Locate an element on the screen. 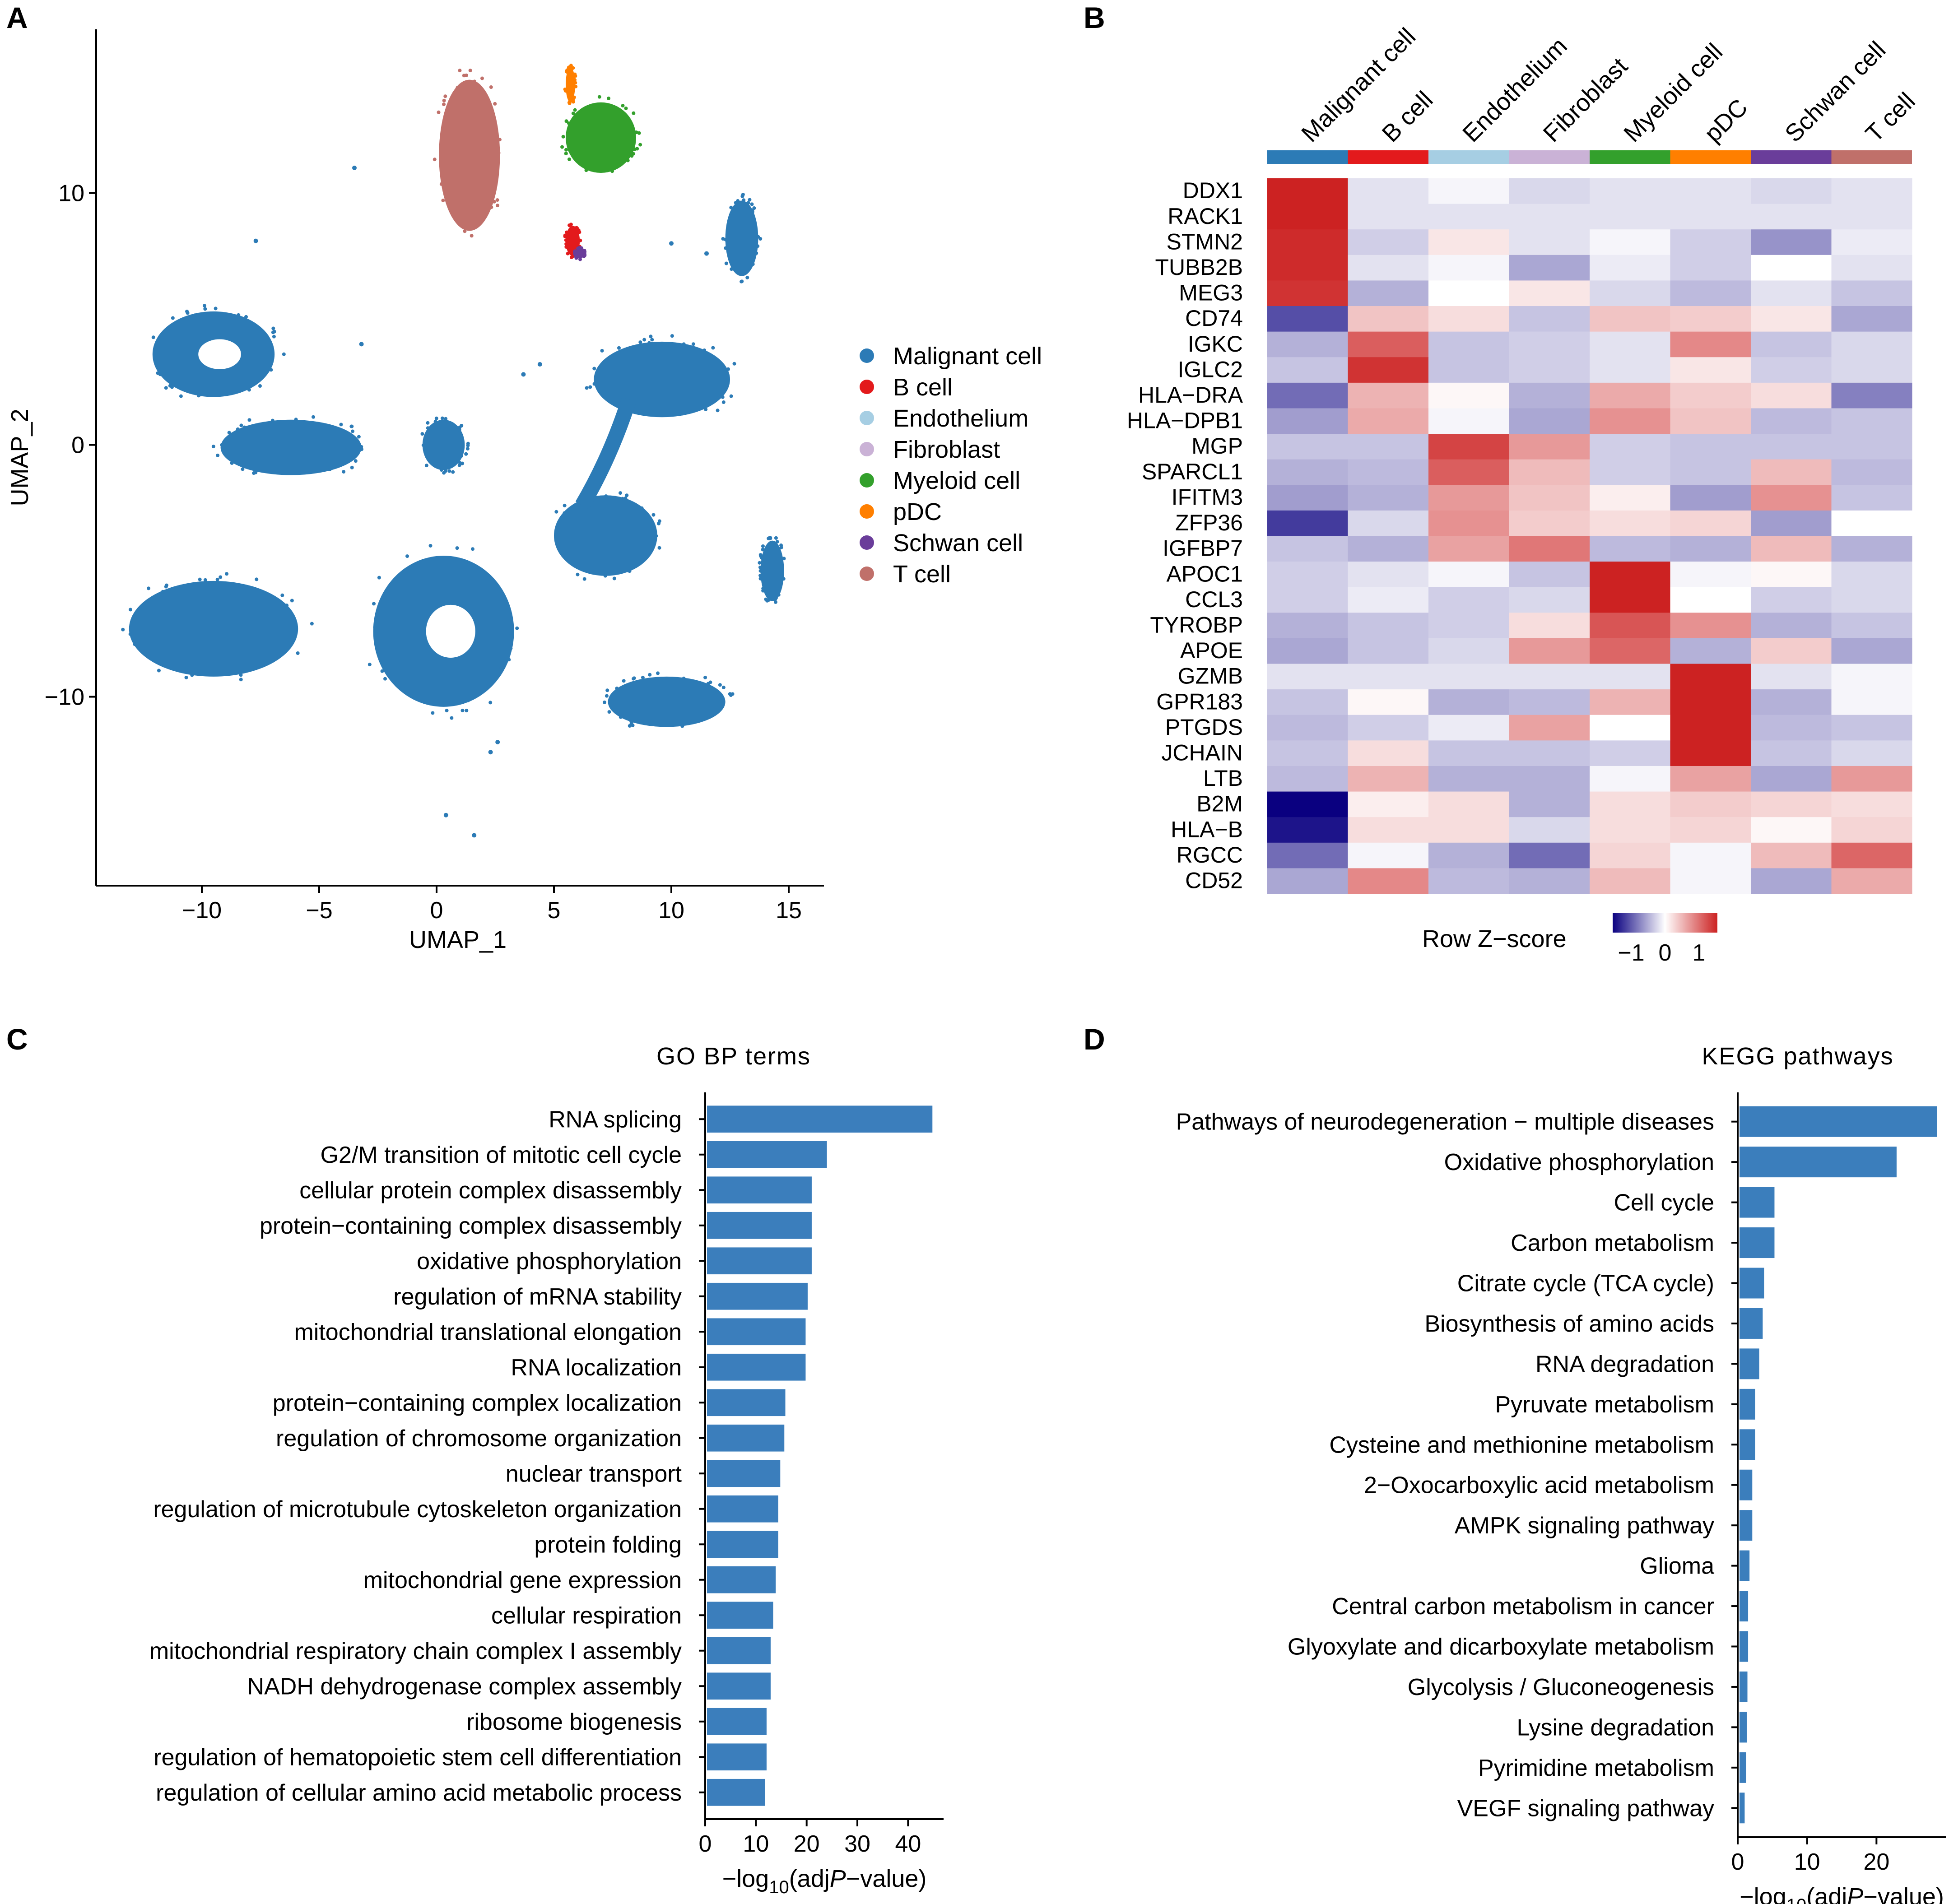  kegg-category-label: Carbon metabolism is located at coordinates (1613, 1243).